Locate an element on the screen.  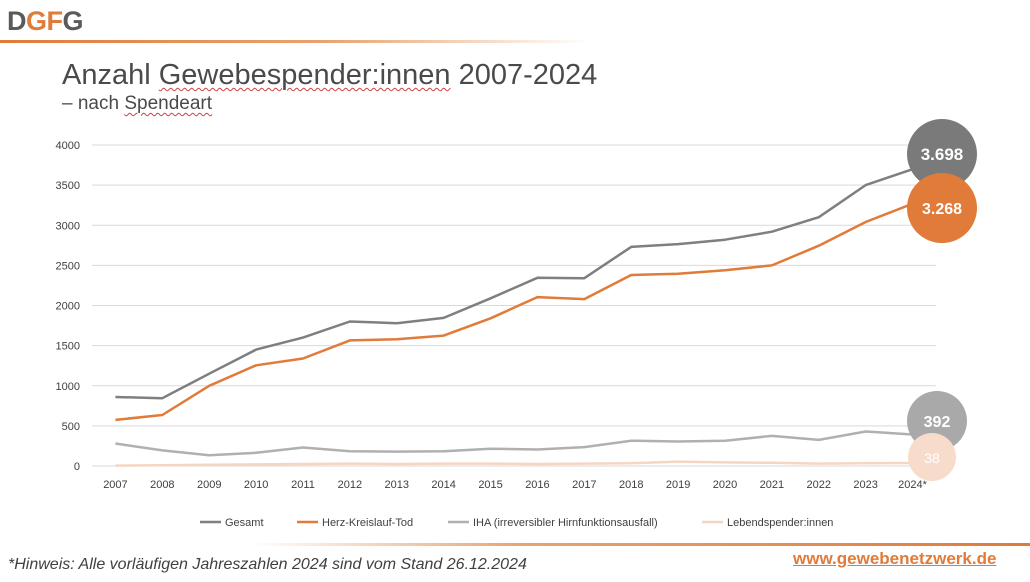
x-tick-label: 2012 is located at coordinates (350, 485).